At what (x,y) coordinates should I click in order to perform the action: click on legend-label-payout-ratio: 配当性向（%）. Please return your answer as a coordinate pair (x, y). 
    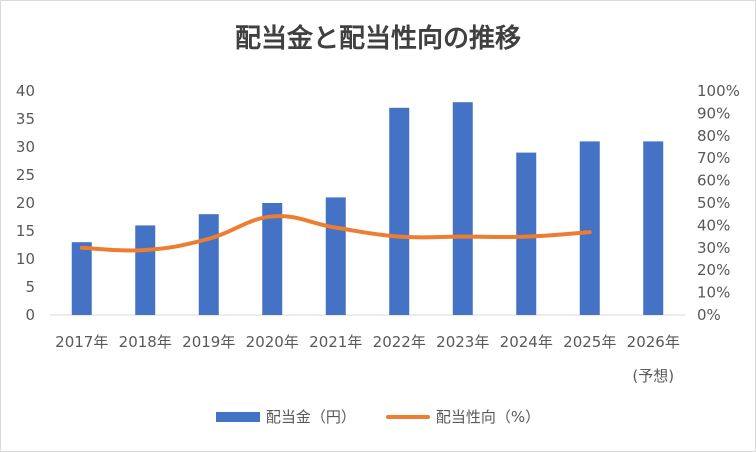
    Looking at the image, I should click on (488, 417).